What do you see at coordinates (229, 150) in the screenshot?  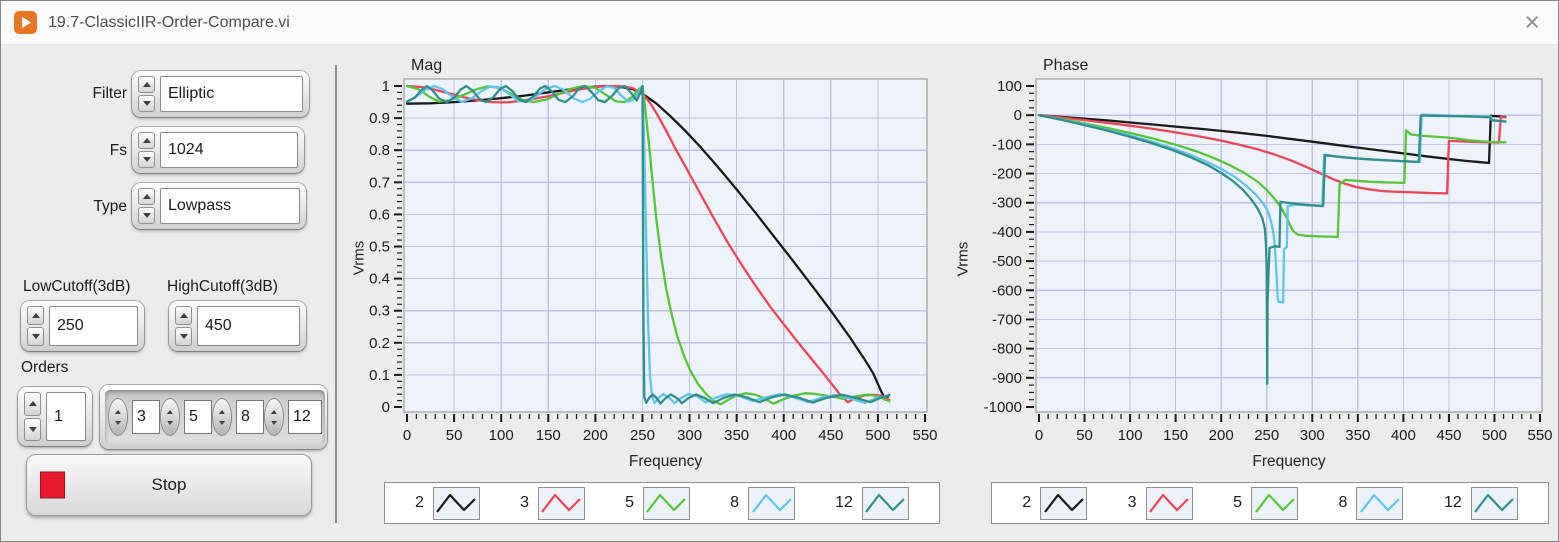 I see `fs-value-field: 1024` at bounding box center [229, 150].